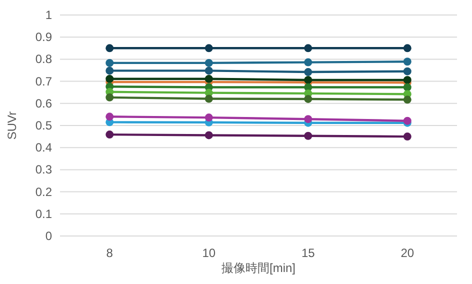 The width and height of the screenshot is (472, 284). What do you see at coordinates (110, 253) in the screenshot?
I see `x-tick-label: 8` at bounding box center [110, 253].